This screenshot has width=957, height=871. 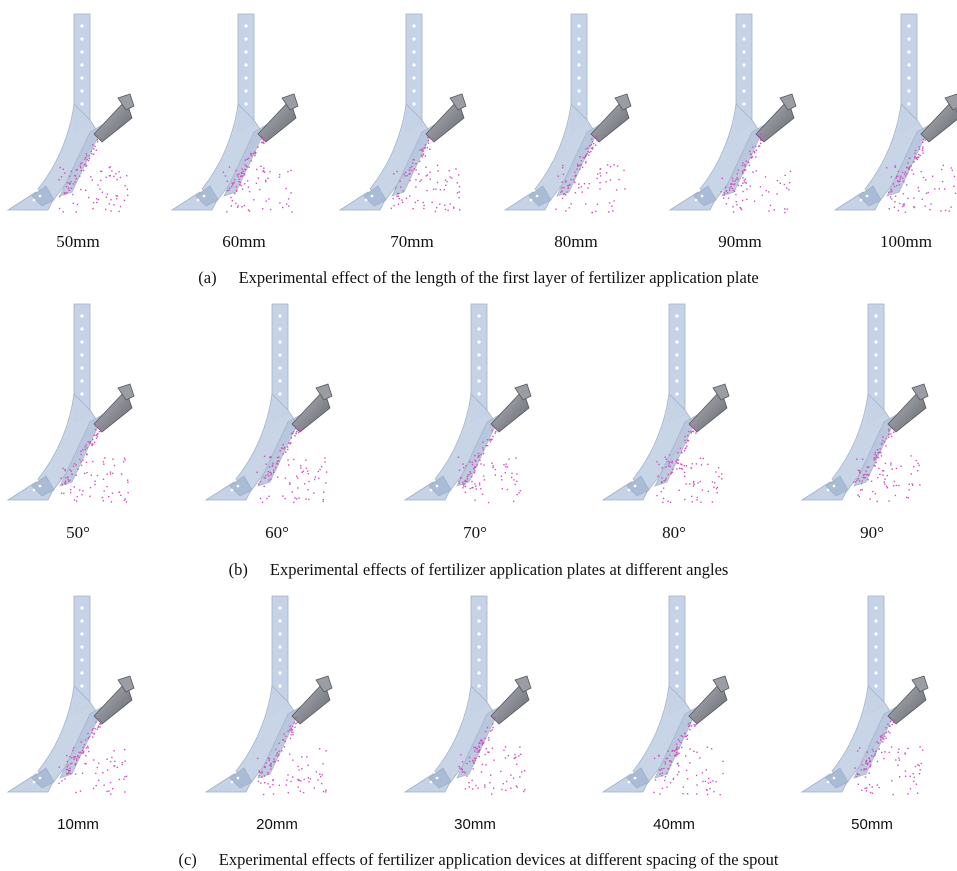 I want to click on condition-label: 20mm, so click(x=277, y=824).